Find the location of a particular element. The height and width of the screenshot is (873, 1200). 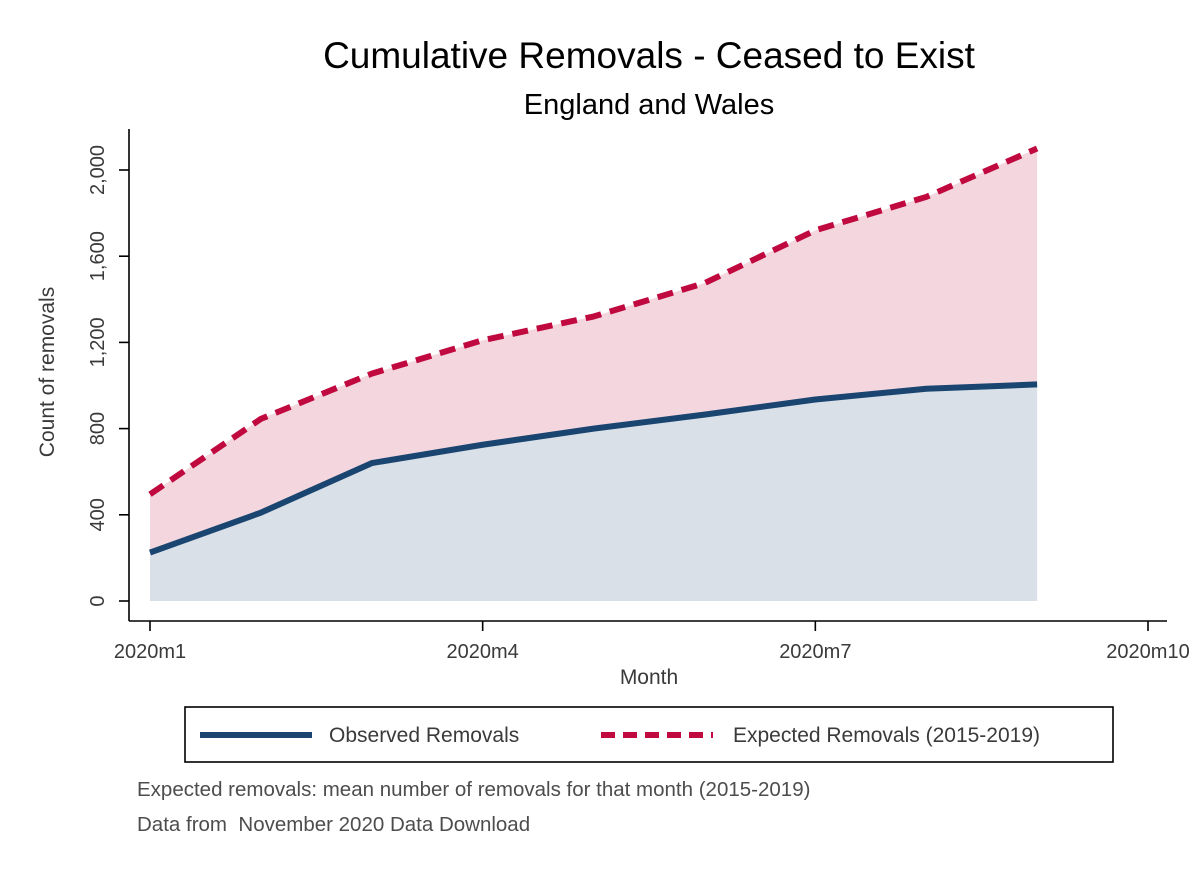

x-tick-label: 2020m10 is located at coordinates (1147, 652).